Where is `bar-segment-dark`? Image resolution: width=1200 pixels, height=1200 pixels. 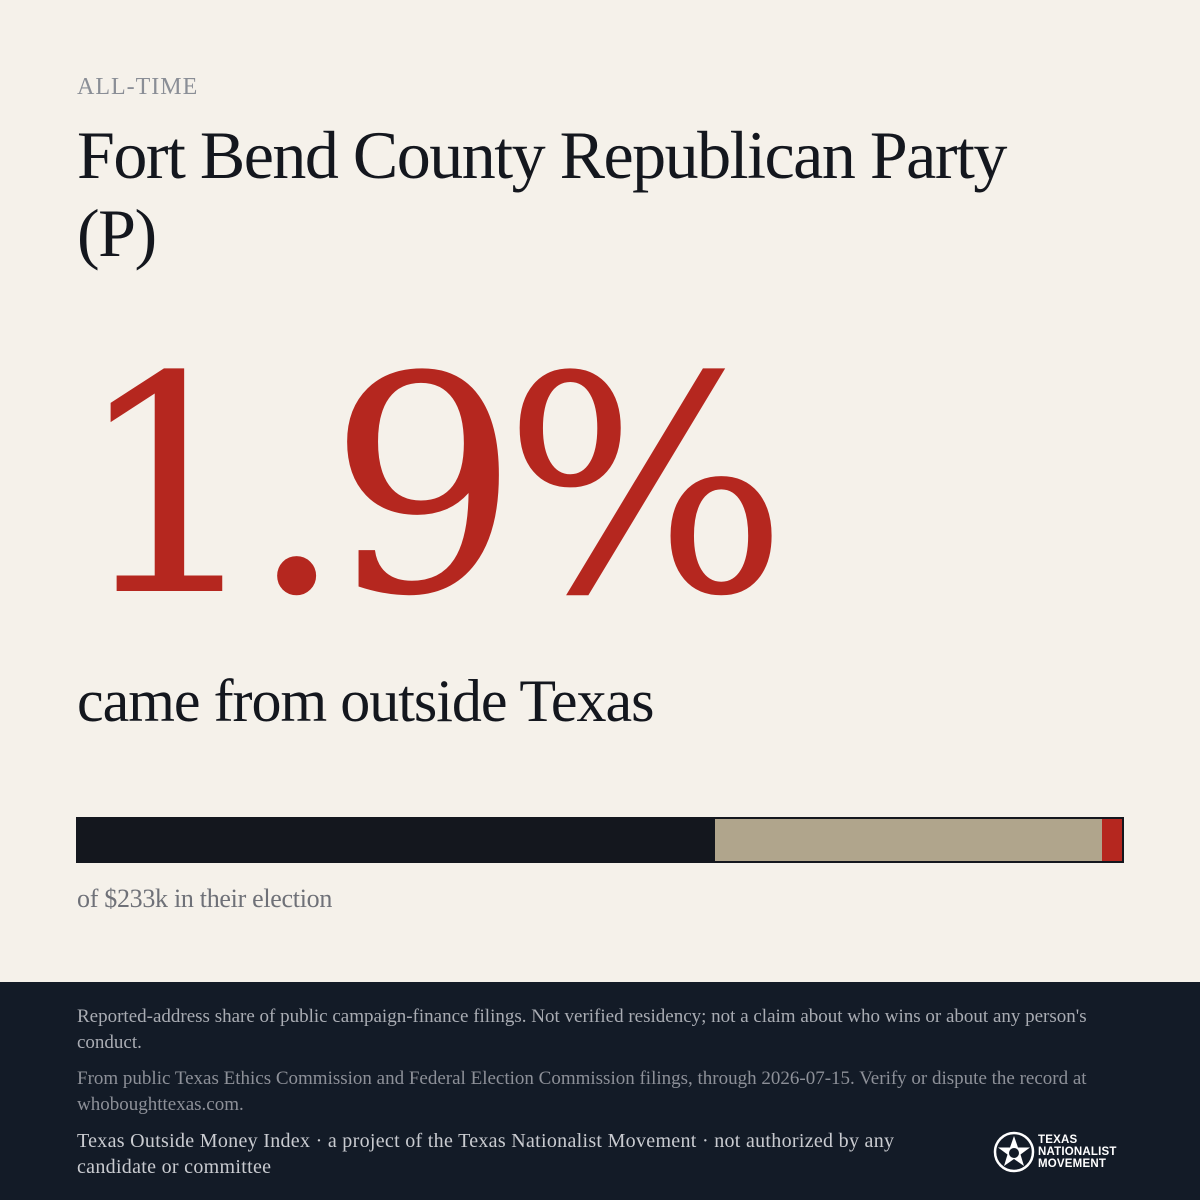
bar-segment-dark is located at coordinates (397, 840).